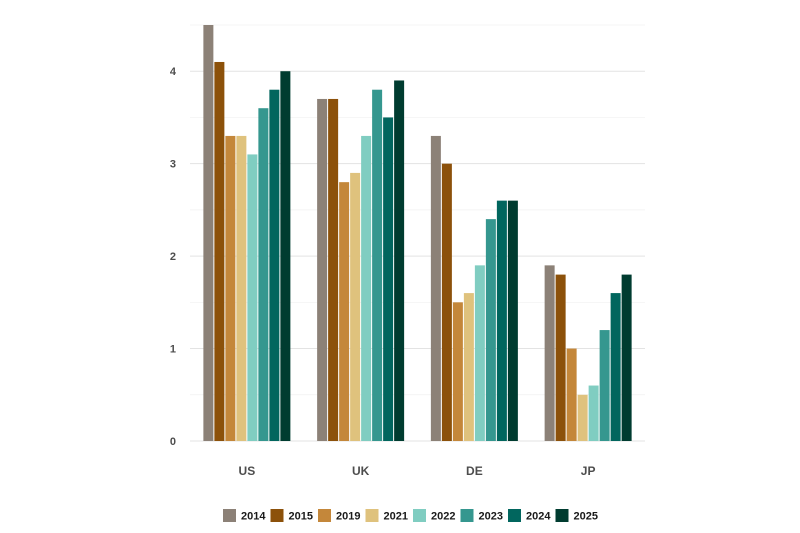 This screenshot has height=533, width=800. I want to click on y-tick-label: 1, so click(173, 350).